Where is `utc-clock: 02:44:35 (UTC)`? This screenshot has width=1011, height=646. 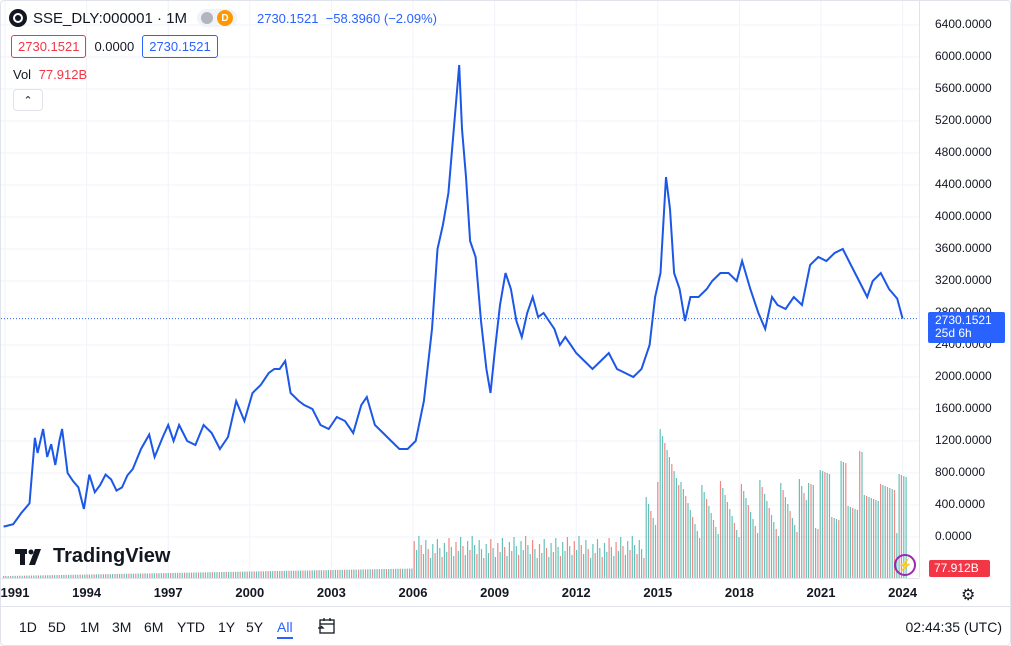 utc-clock: 02:44:35 (UTC) is located at coordinates (953, 627).